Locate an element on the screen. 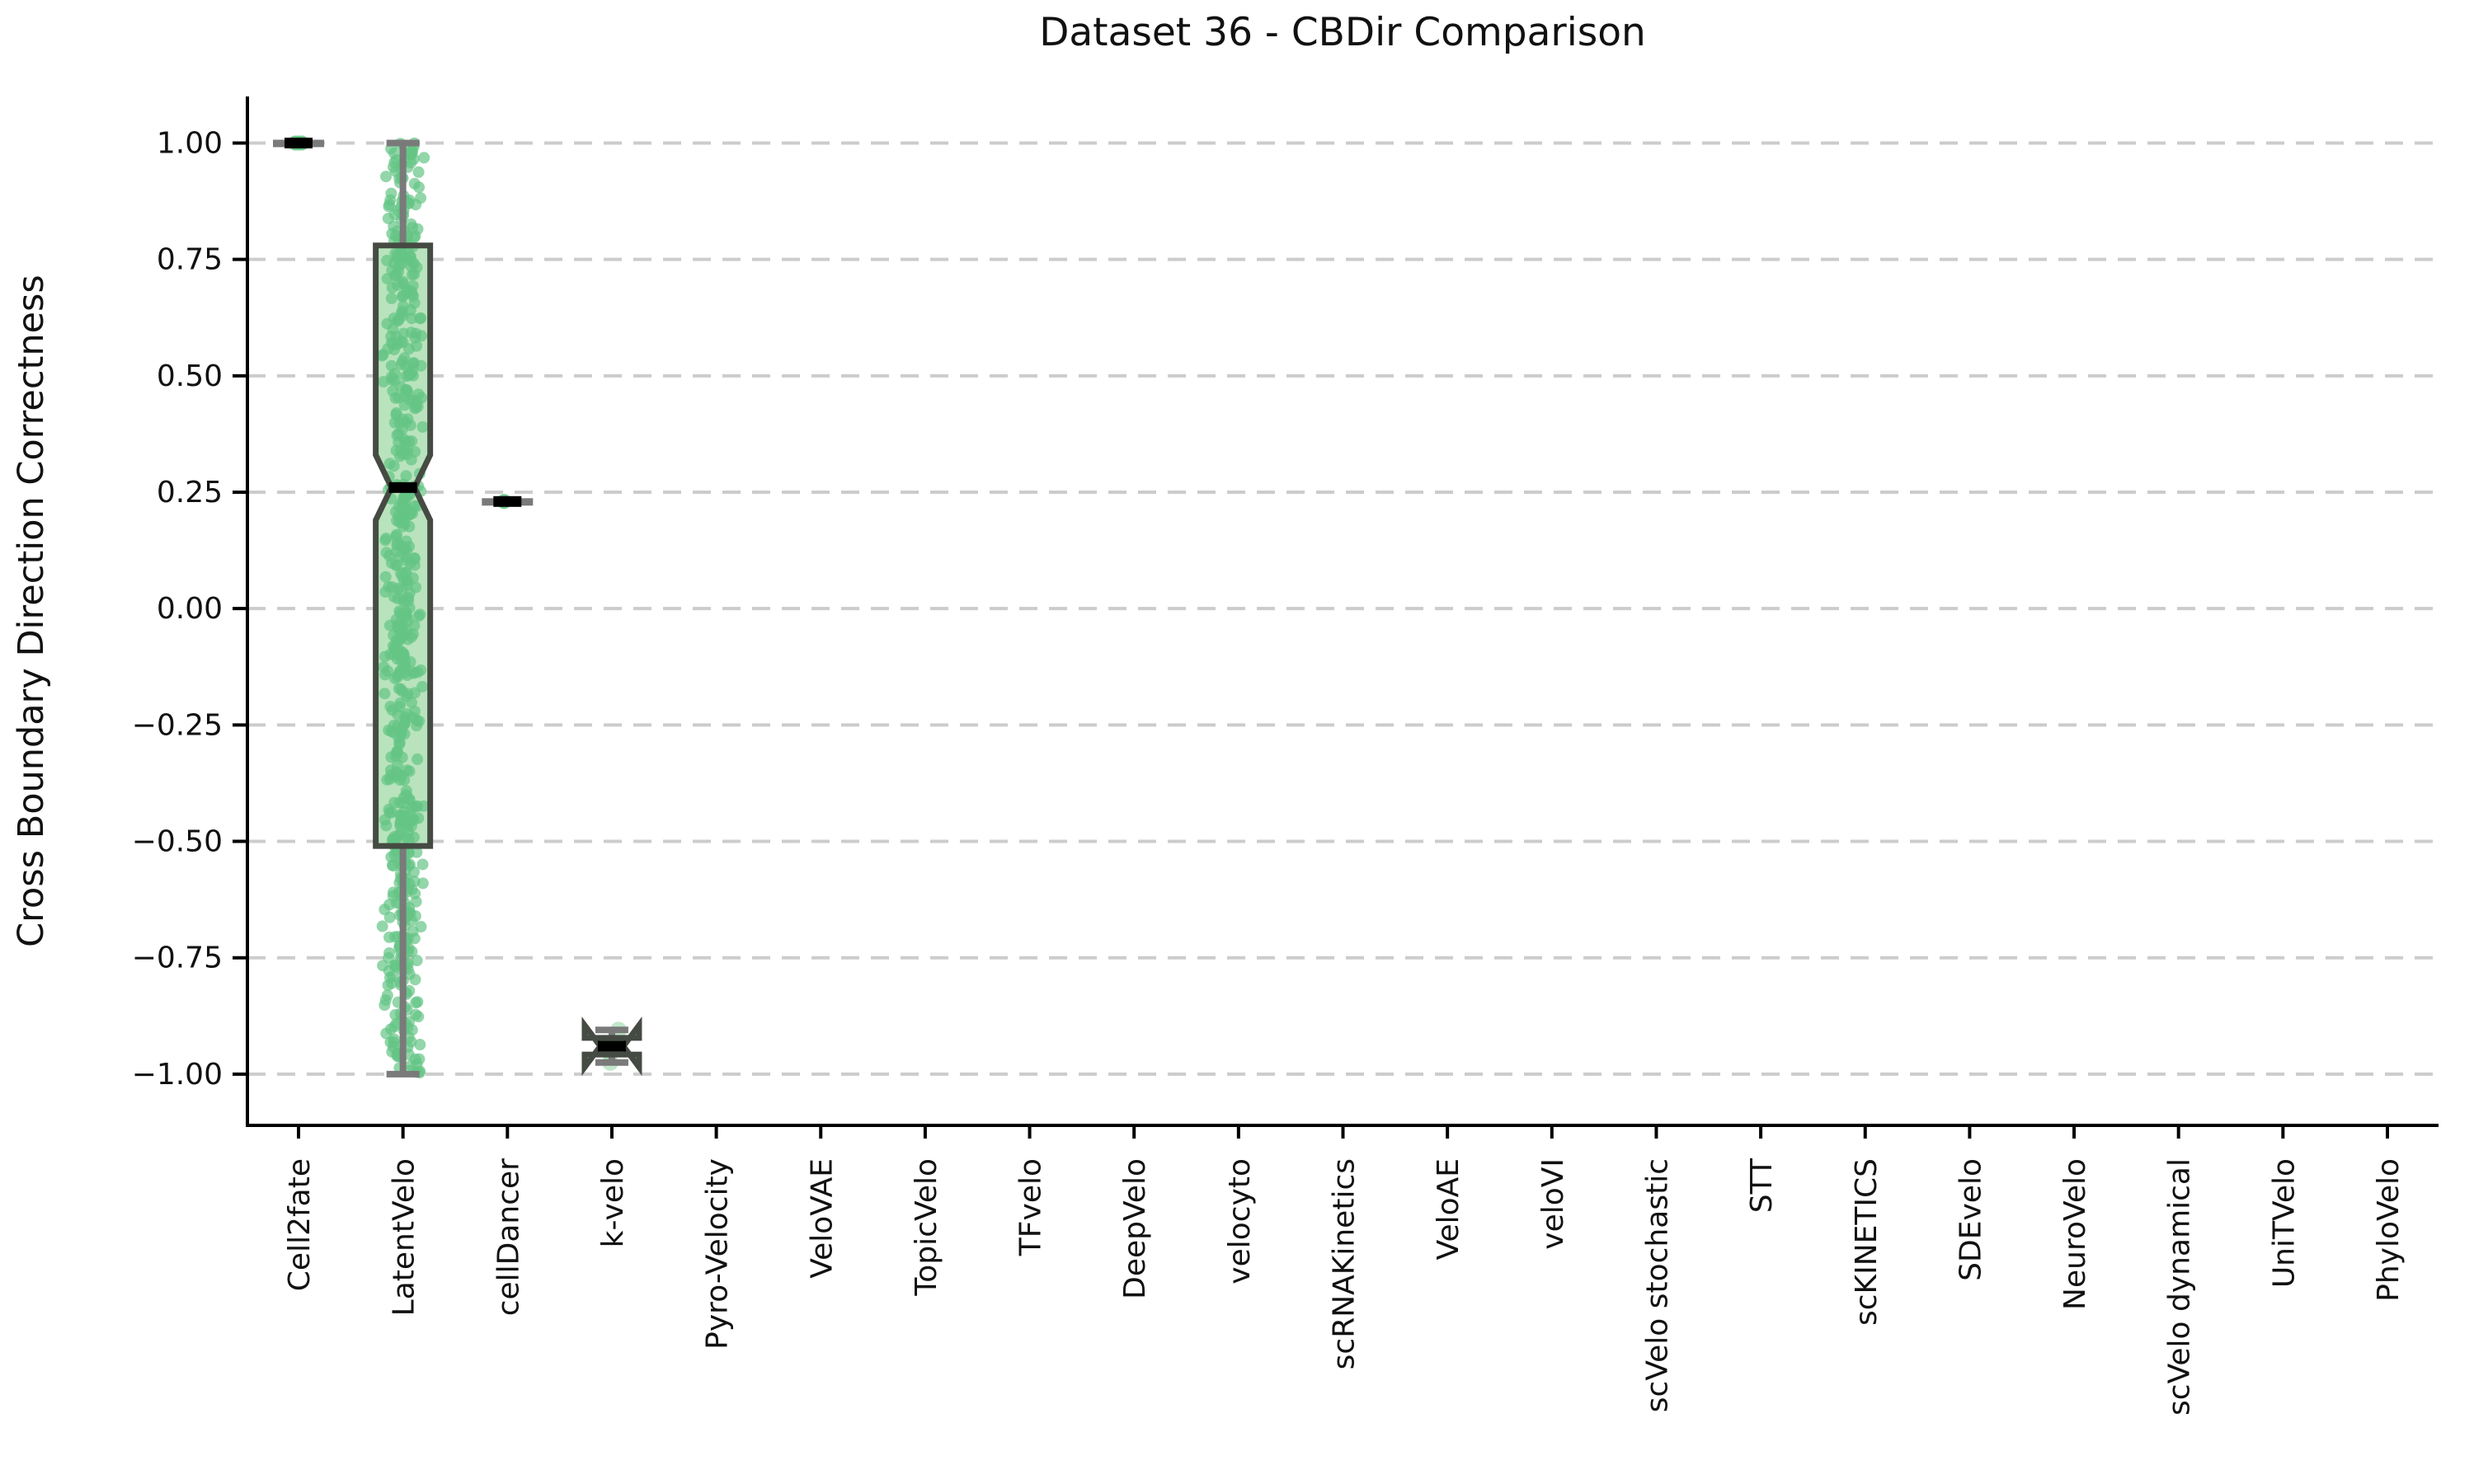 This screenshot has width=2474, height=1484. x-tick-label: NeuroVelo is located at coordinates (2075, 1234).